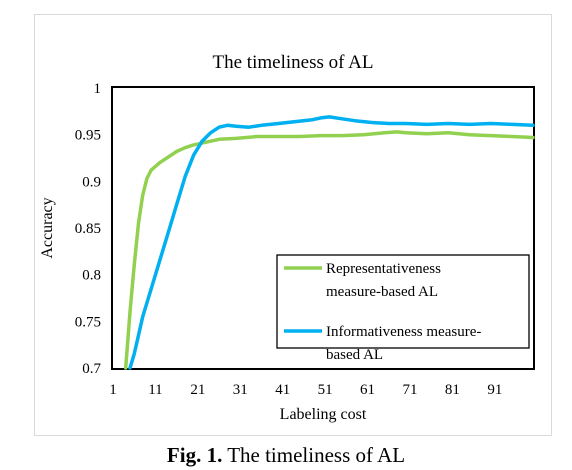 The height and width of the screenshot is (470, 572). Describe the element at coordinates (282, 390) in the screenshot. I see `x-tick-label: 41` at that location.